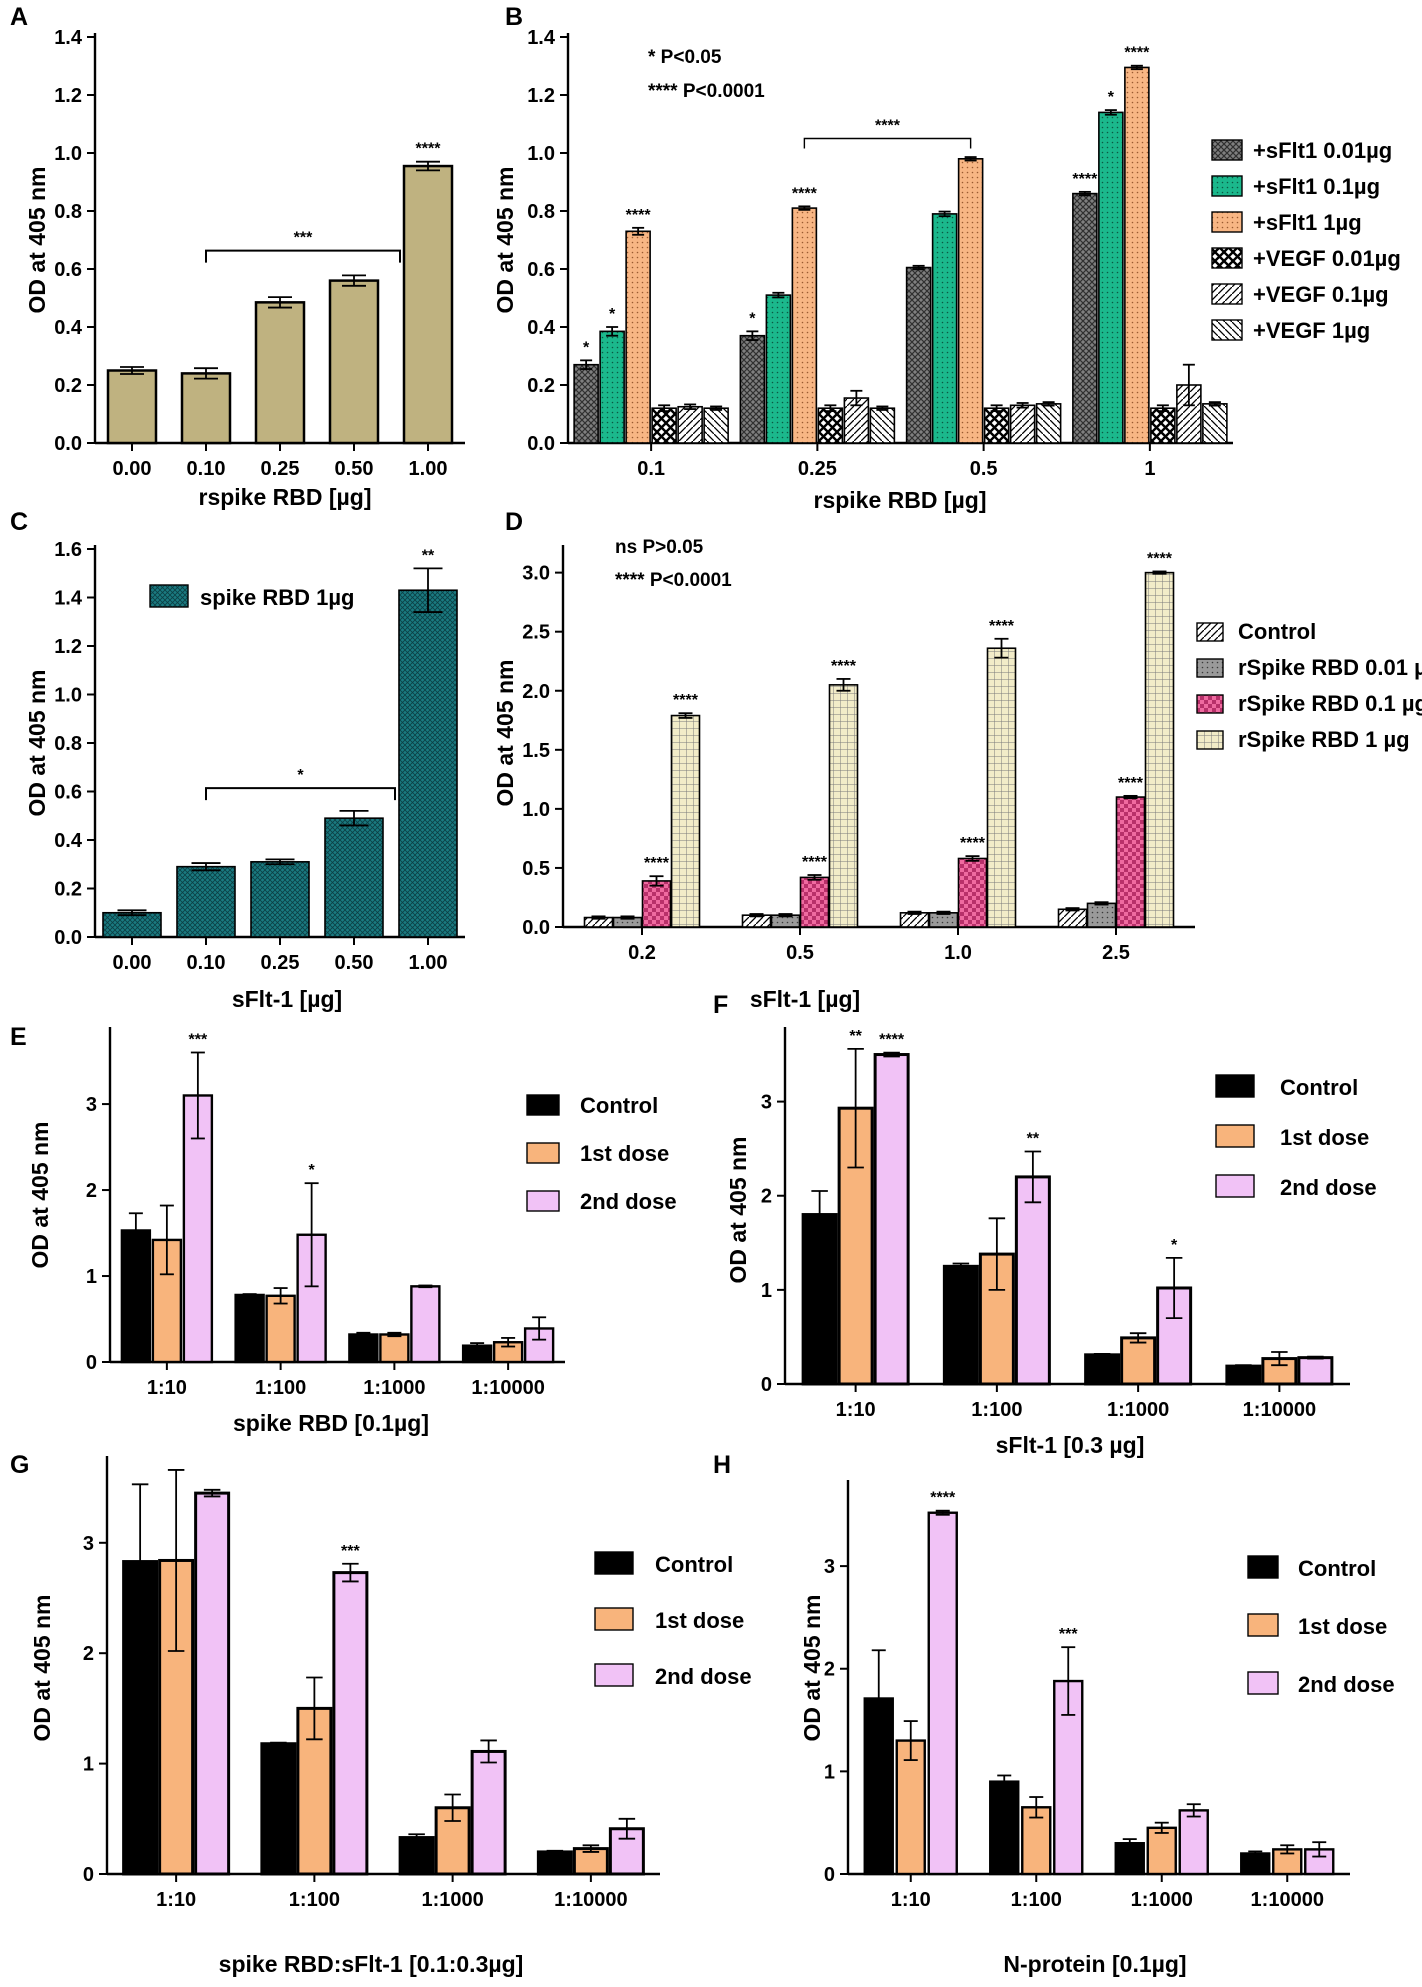 The height and width of the screenshot is (1987, 1422). What do you see at coordinates (536, 692) in the screenshot?
I see `y-tick-label: 2.0` at bounding box center [536, 692].